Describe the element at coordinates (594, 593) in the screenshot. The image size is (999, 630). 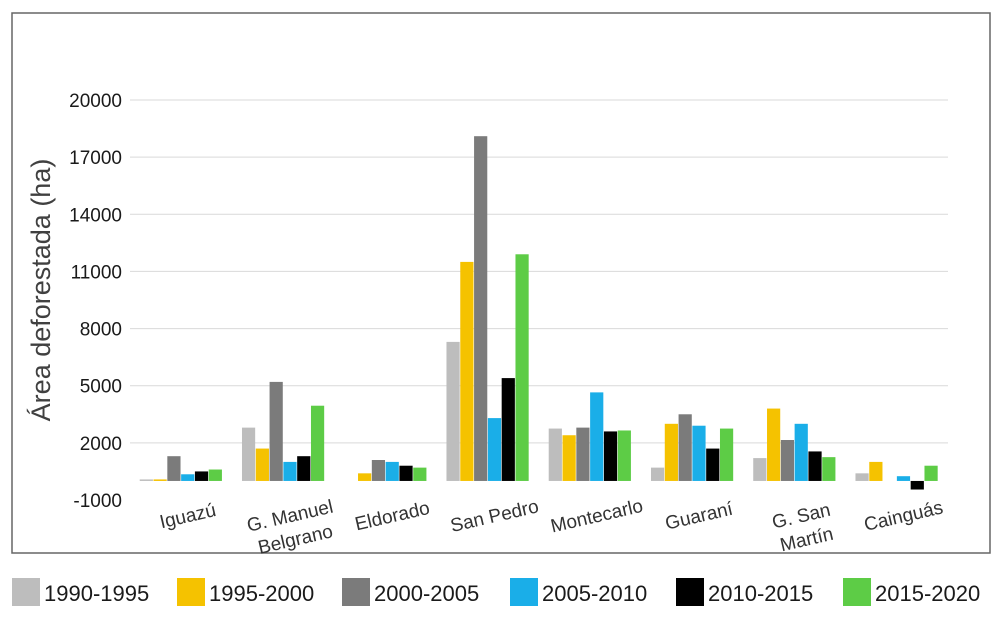
I see `legend-label: 2005-2010` at that location.